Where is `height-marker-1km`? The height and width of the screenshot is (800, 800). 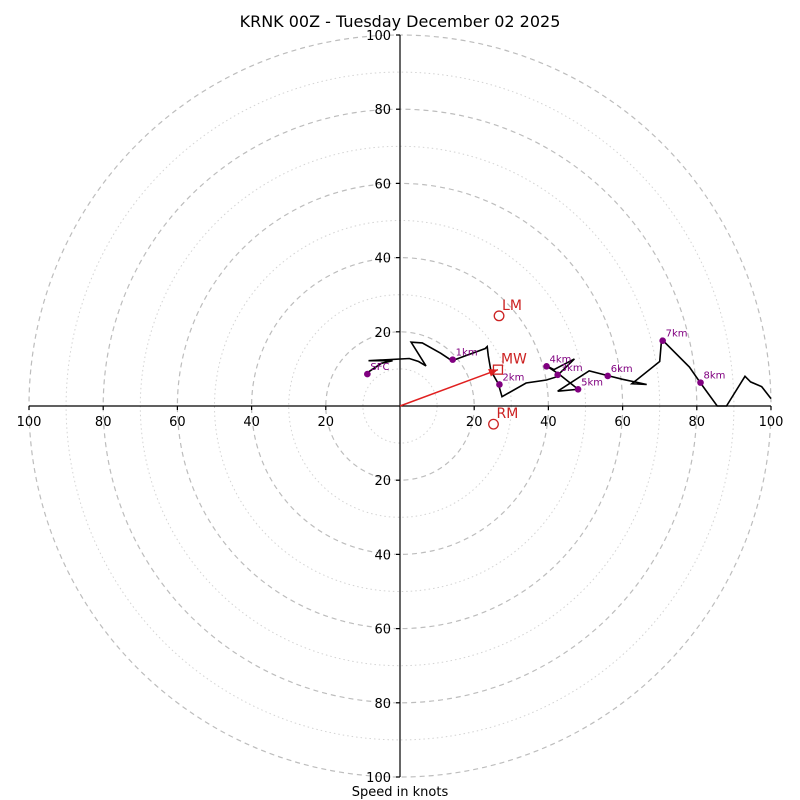 height-marker-1km is located at coordinates (452, 359).